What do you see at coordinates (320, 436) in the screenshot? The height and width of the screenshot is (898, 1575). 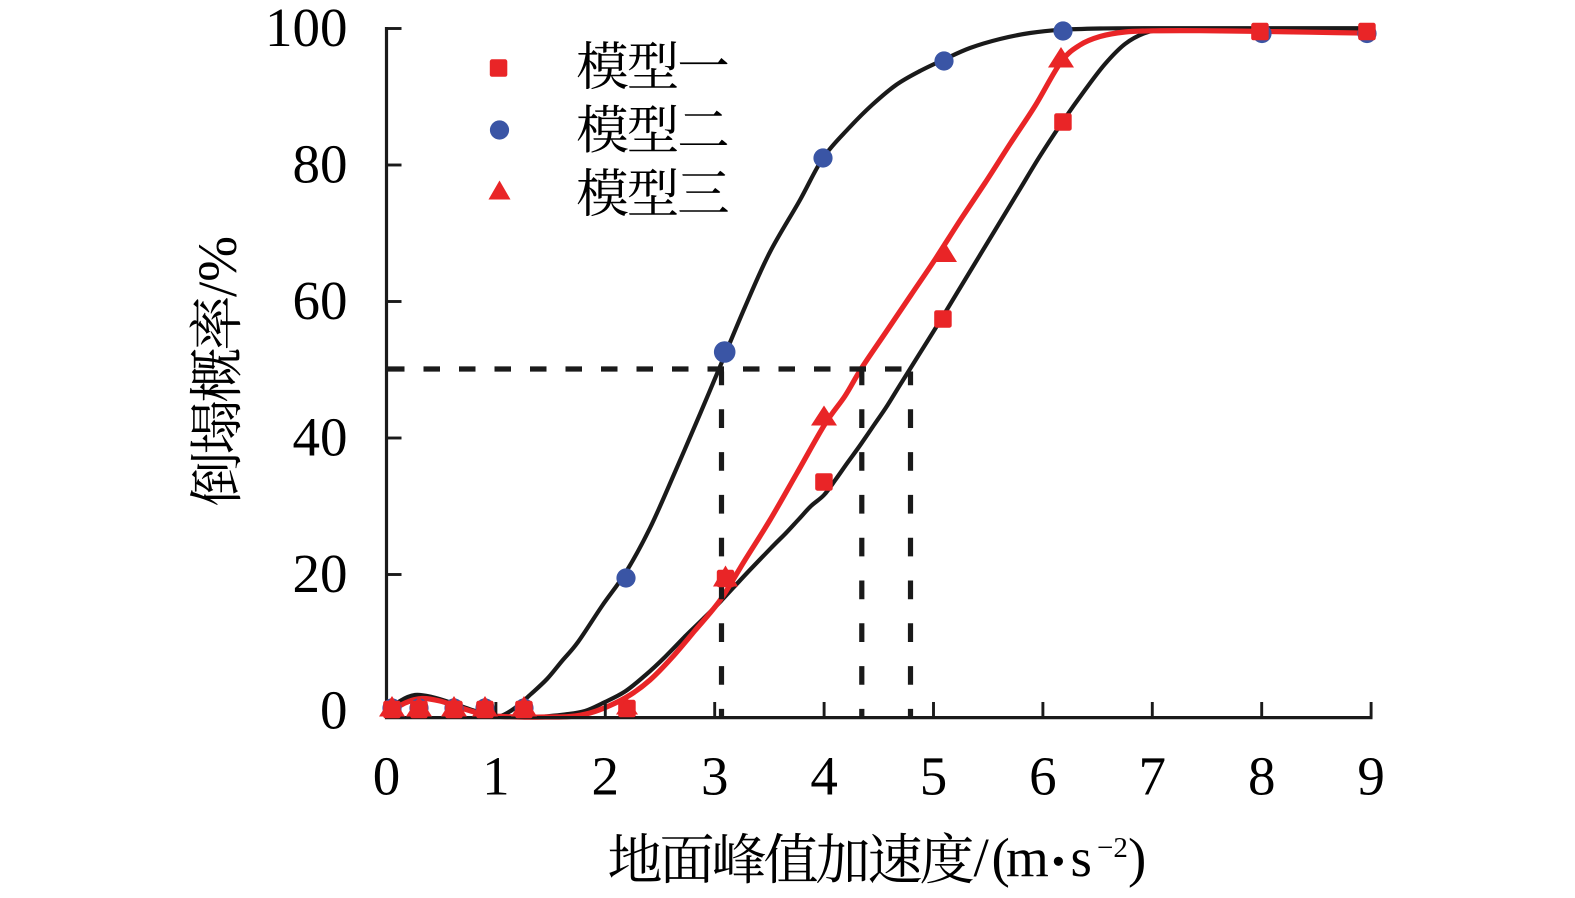 I see `svg-text: 40` at bounding box center [320, 436].